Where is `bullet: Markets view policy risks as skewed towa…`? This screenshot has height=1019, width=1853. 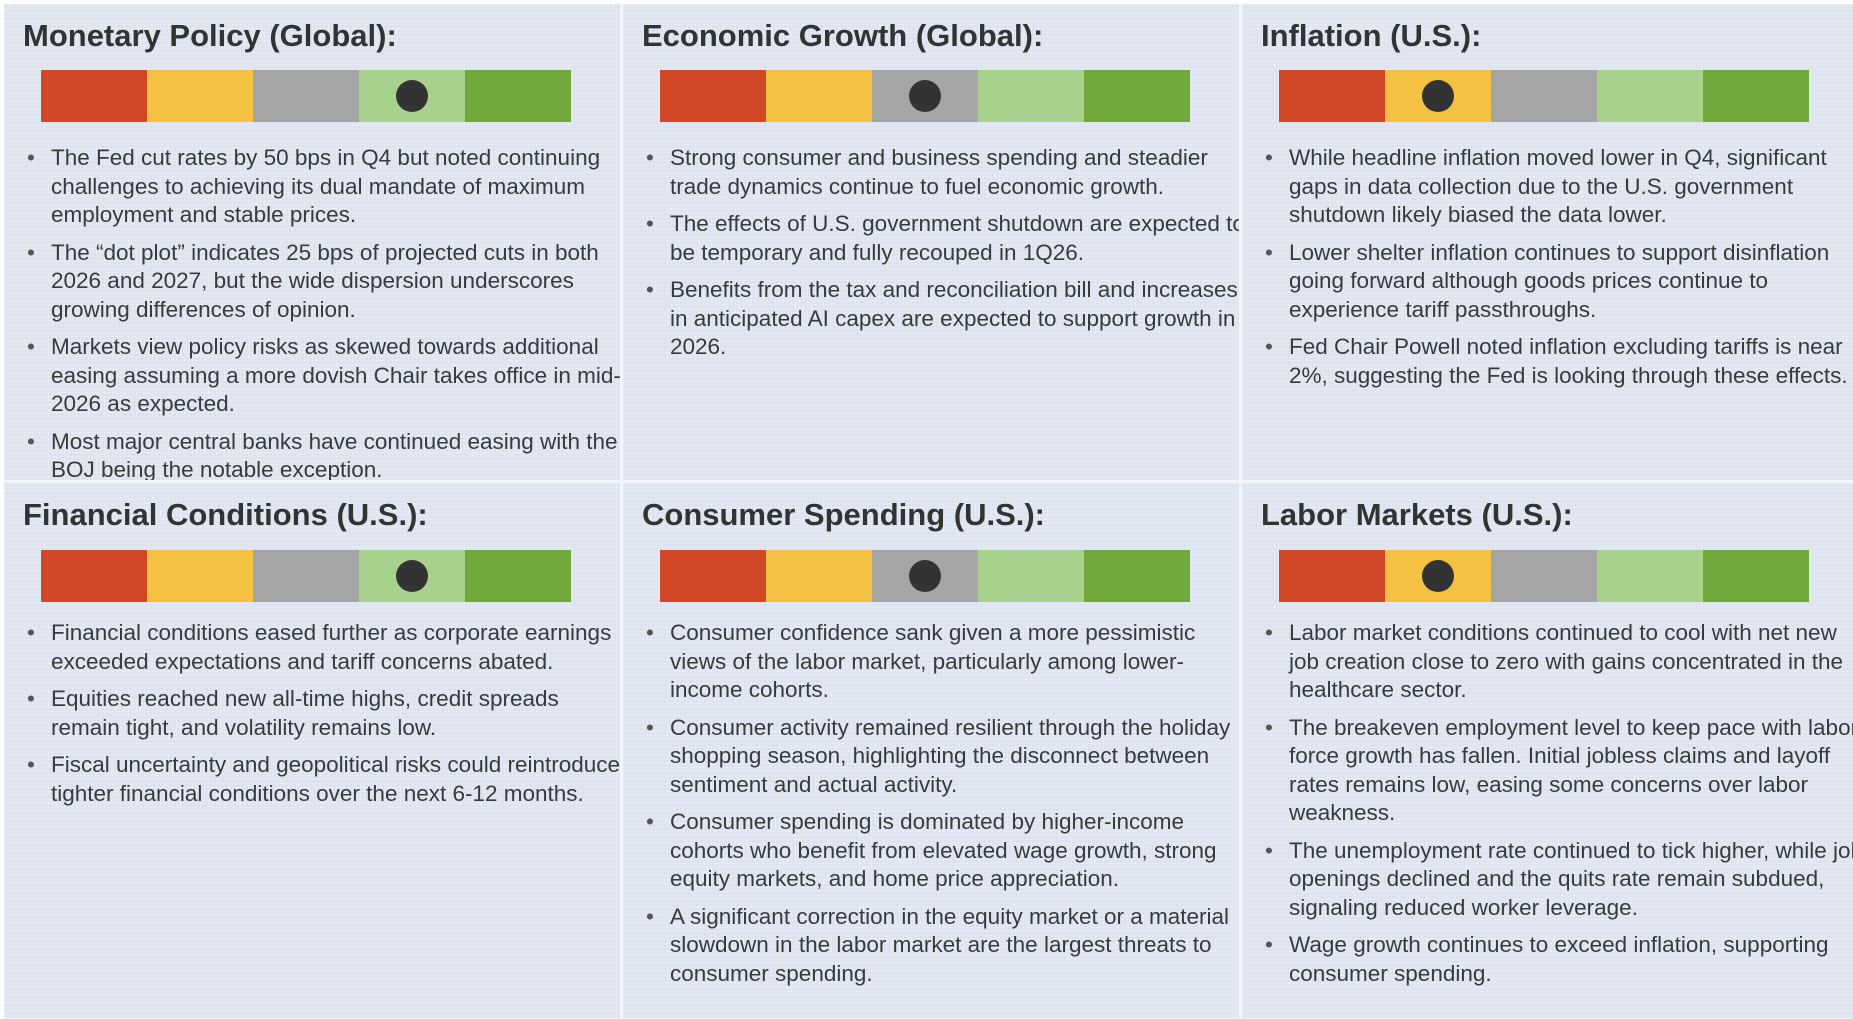 bullet: Markets view policy risks as skewed towa… is located at coordinates (323, 376).